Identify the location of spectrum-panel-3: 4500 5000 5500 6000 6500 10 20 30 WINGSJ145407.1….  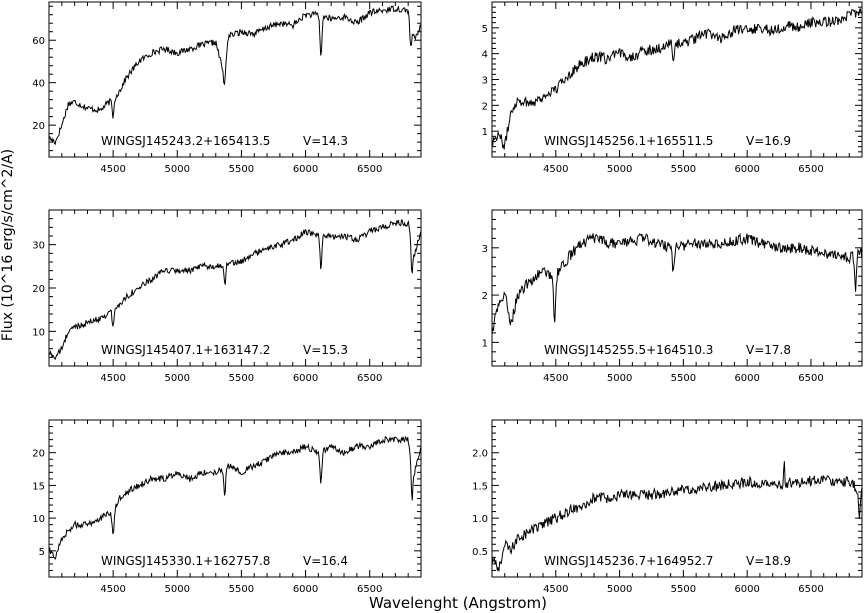
(227, 296).